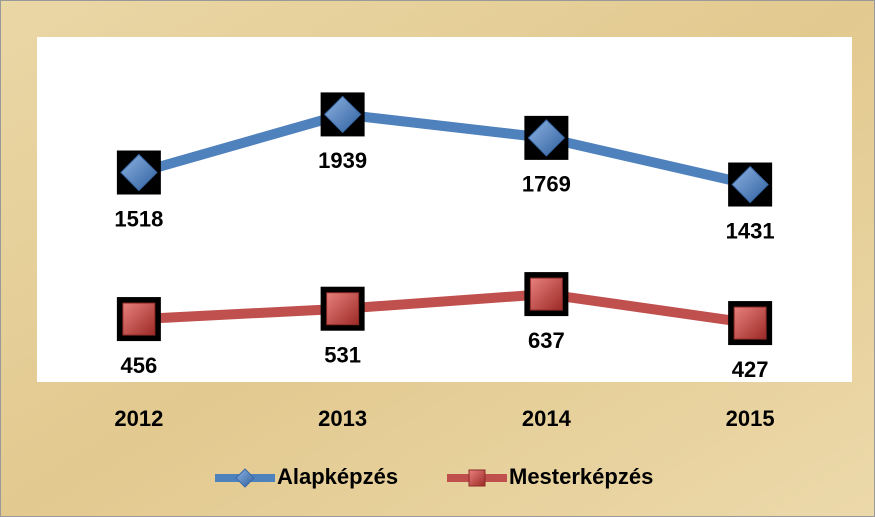  Describe the element at coordinates (138, 418) in the screenshot. I see `x-tick-label: 2012` at that location.